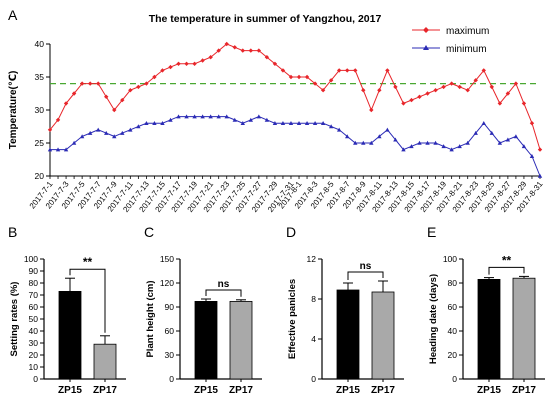  I want to click on panel-b-y-tick-label: 70, so click(34, 295).